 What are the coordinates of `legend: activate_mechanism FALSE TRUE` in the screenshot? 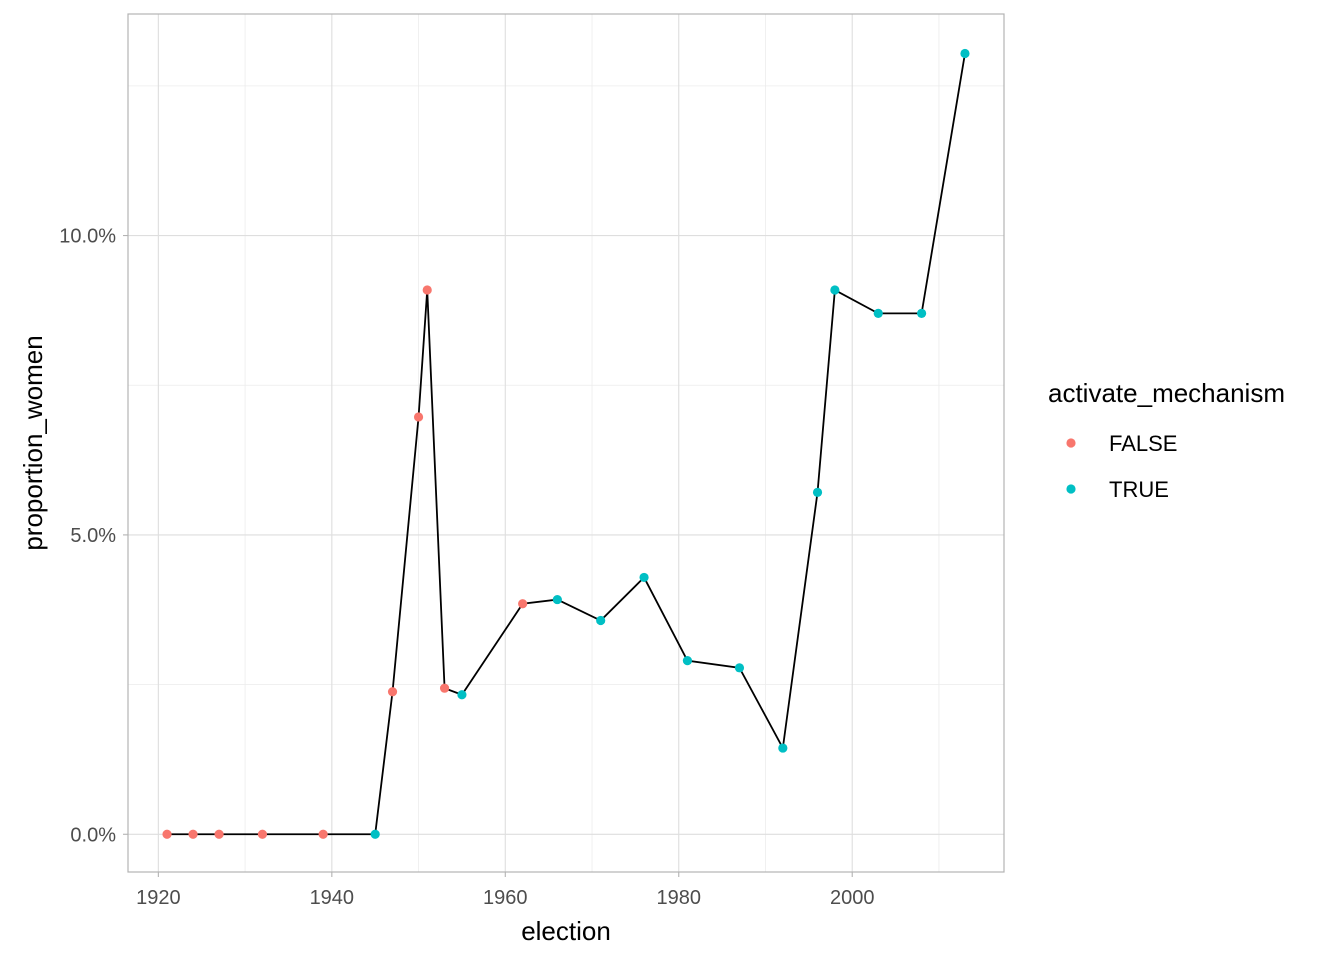 It's located at (1166, 440).